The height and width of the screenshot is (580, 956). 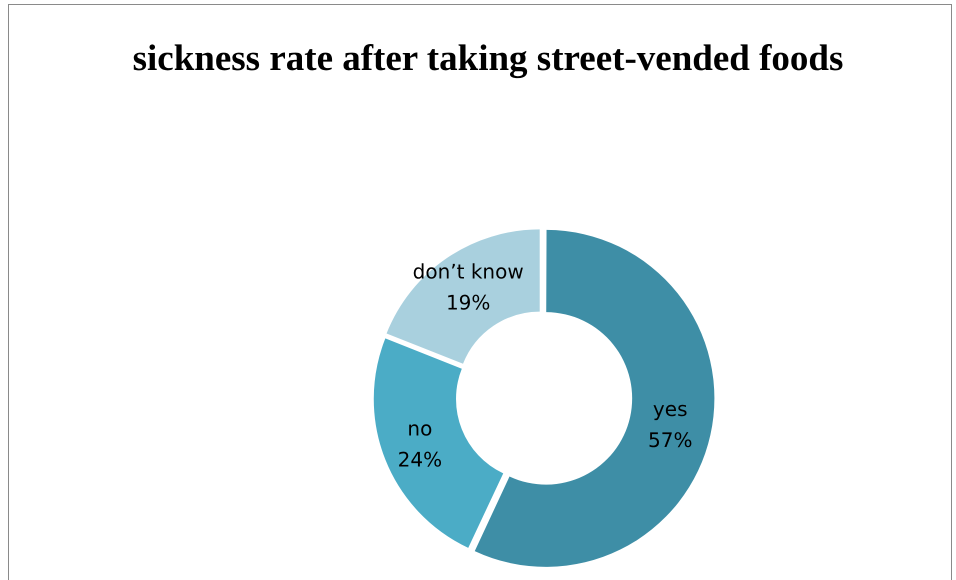 What do you see at coordinates (488, 59) in the screenshot?
I see `chart-title: sickness rate after taking street-vended foods` at bounding box center [488, 59].